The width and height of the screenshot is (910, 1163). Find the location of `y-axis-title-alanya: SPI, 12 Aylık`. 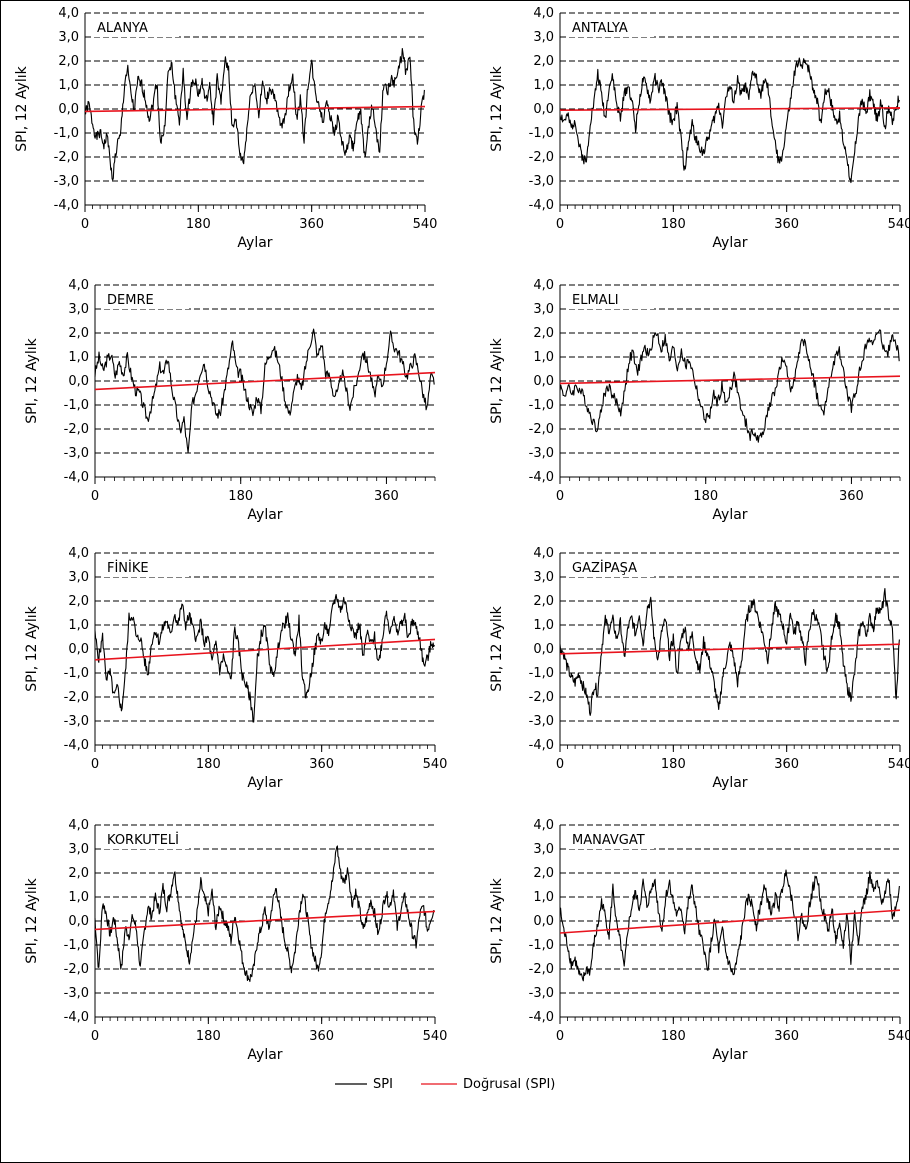

y-axis-title-alanya: SPI, 12 Aylık is located at coordinates (22, 108).